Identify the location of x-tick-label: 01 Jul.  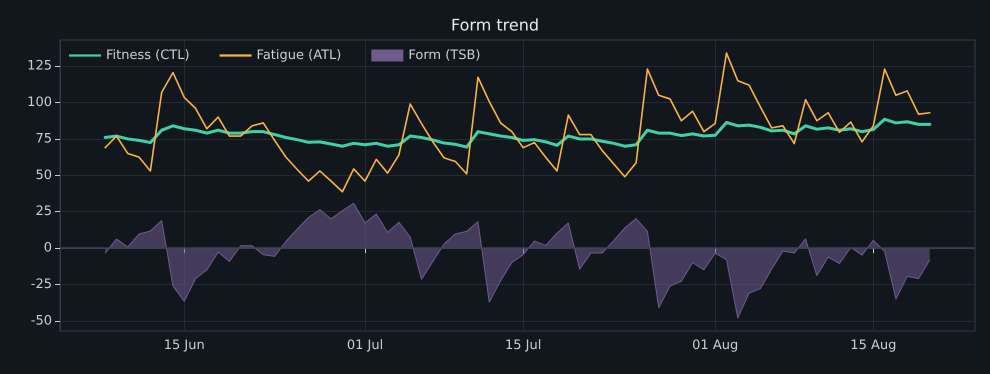
(365, 345).